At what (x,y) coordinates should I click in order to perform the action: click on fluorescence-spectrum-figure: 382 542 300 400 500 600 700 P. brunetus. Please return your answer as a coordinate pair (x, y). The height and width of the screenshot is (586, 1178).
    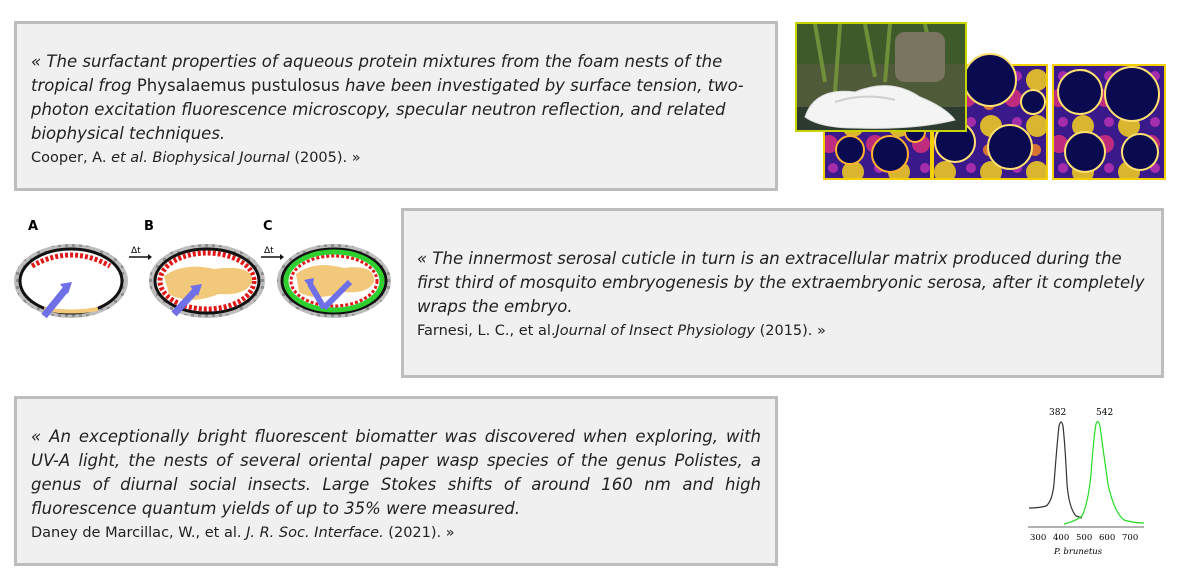
    Looking at the image, I should click on (1086, 482).